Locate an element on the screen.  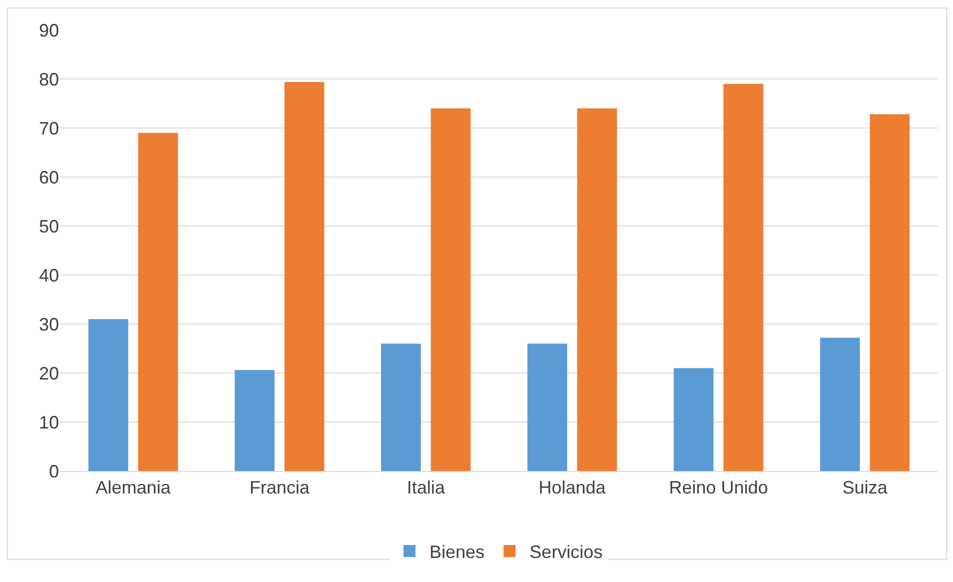
y-tick-label: 50 is located at coordinates (48, 226).